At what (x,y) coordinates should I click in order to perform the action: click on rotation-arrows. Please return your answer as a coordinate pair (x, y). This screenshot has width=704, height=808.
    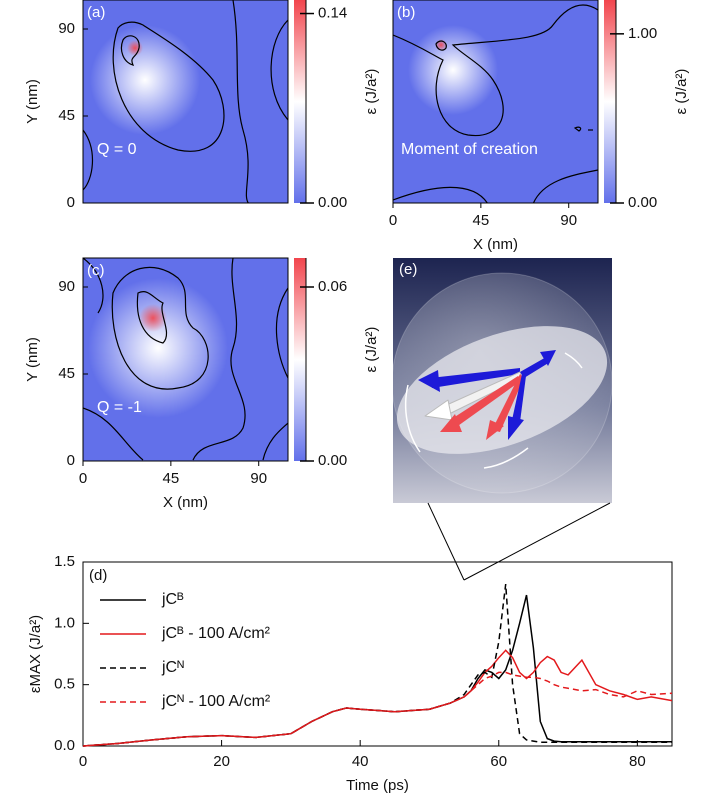
    Looking at the image, I should click on (493, 410).